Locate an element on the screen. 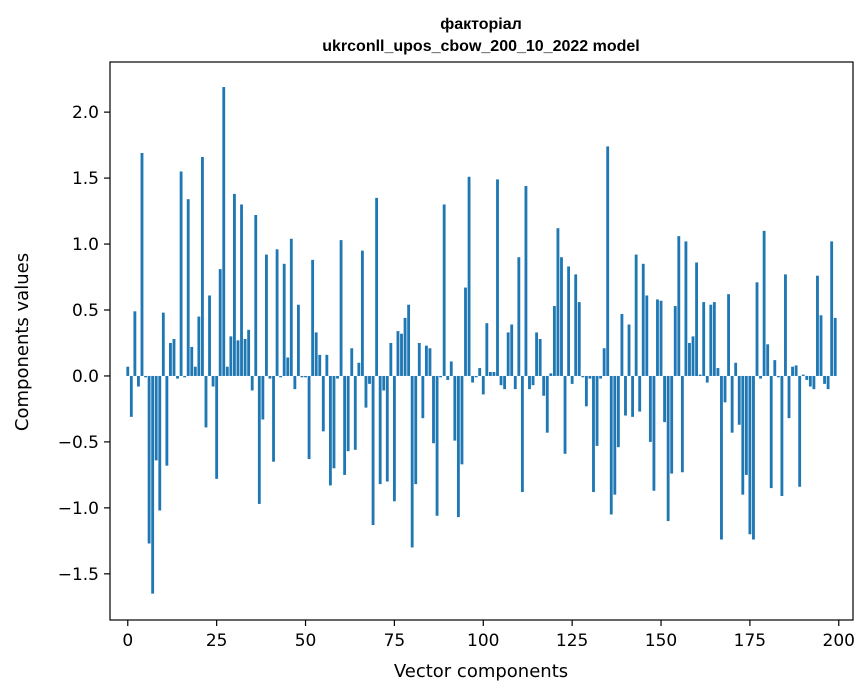 Image resolution: width=867 pixels, height=696 pixels. x-tick-label: 50 is located at coordinates (306, 641).